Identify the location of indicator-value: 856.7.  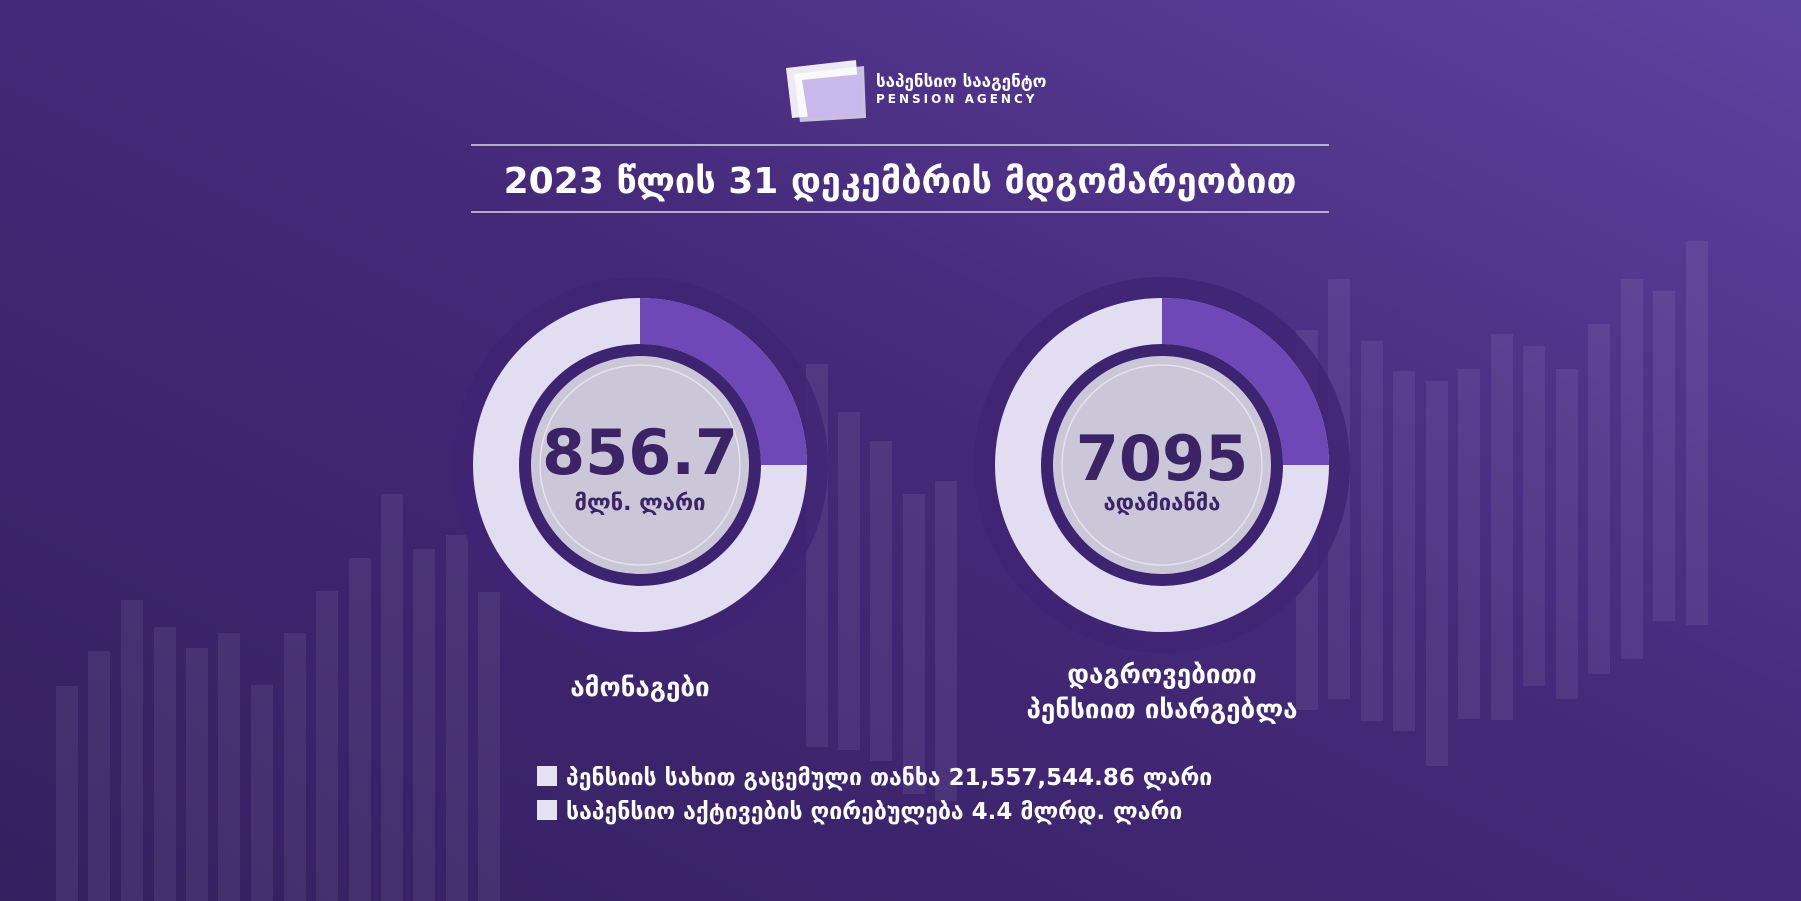
(640, 452).